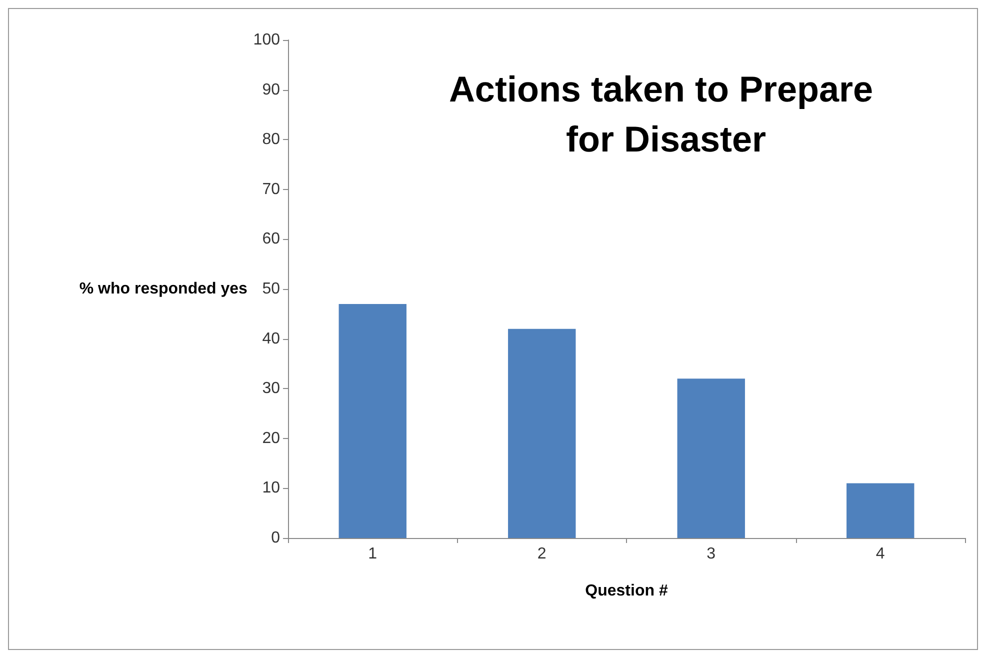 The height and width of the screenshot is (658, 987). Describe the element at coordinates (271, 389) in the screenshot. I see `y-tick-label: 30` at that location.